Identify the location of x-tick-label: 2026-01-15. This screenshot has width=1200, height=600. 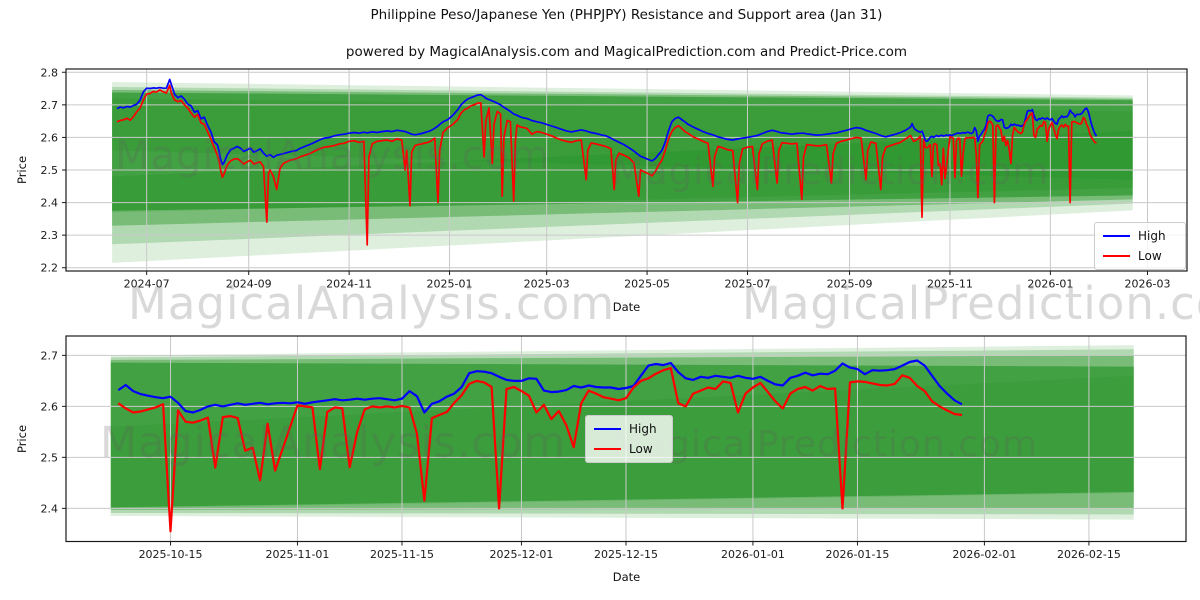
(857, 554).